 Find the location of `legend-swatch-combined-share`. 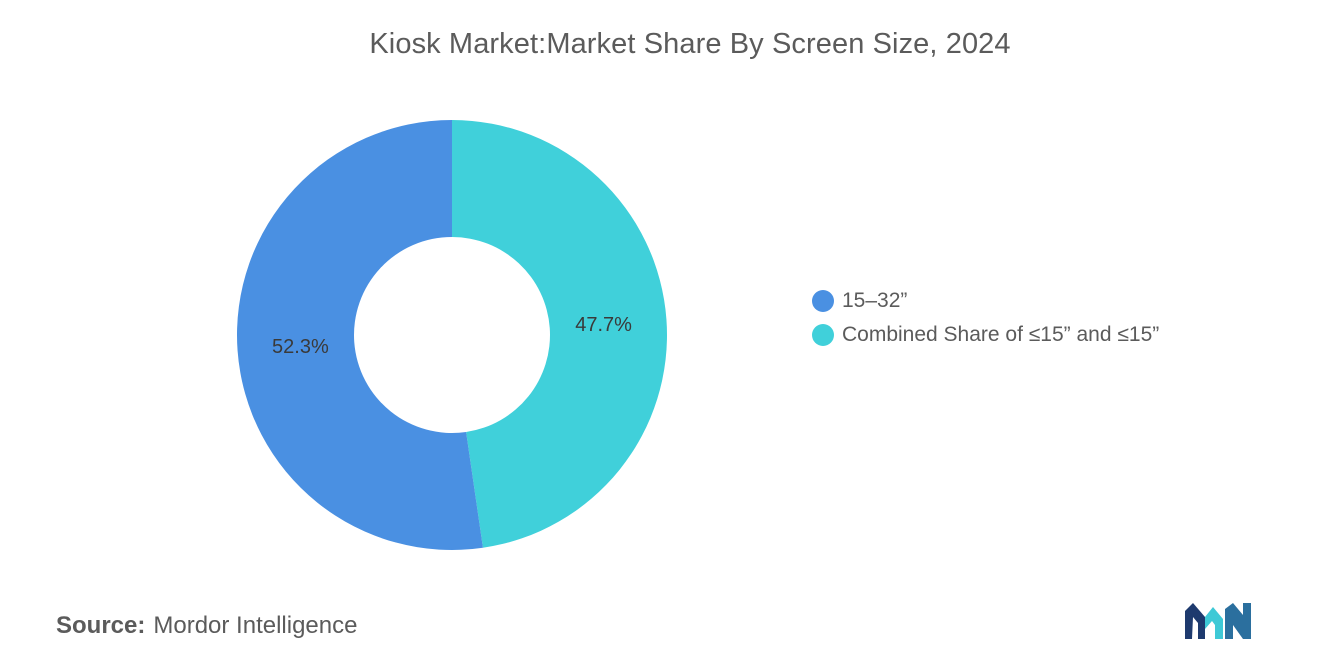

legend-swatch-combined-share is located at coordinates (823, 335).